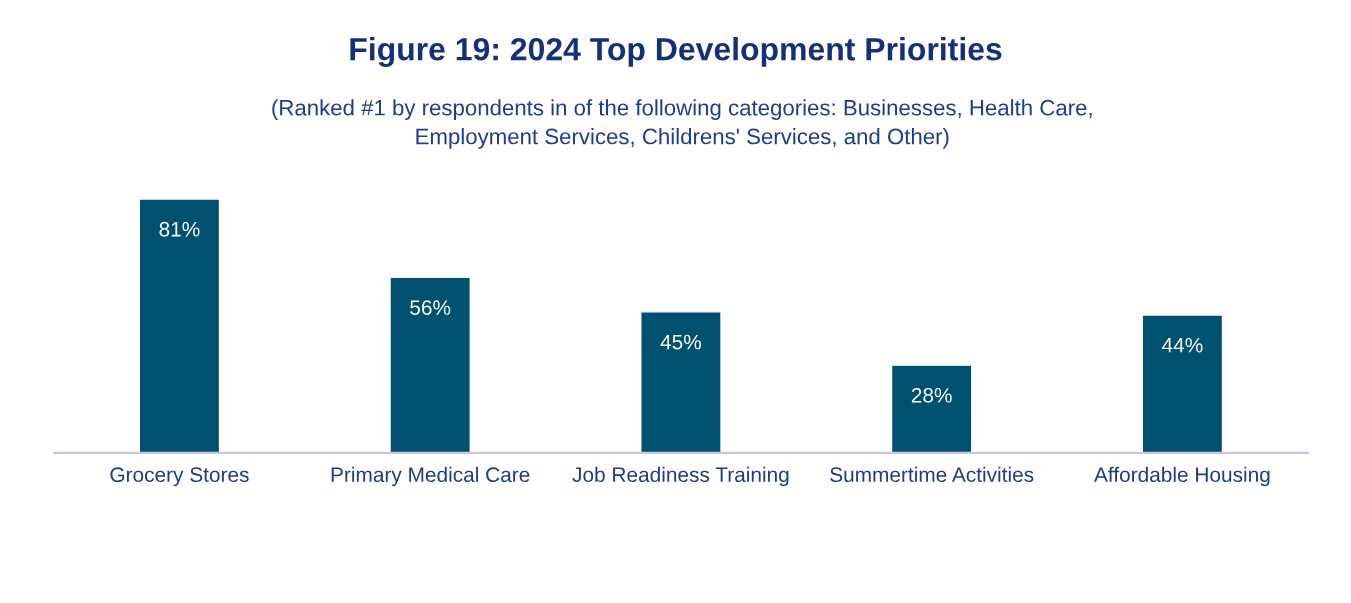 Image resolution: width=1351 pixels, height=603 pixels. I want to click on data-label: 56%, so click(430, 307).